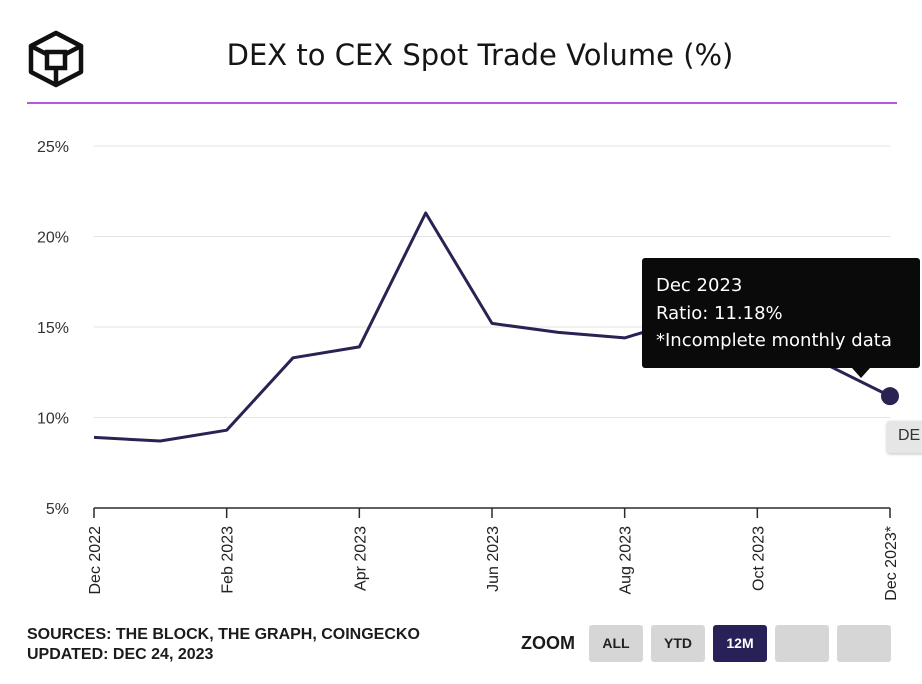 The image size is (922, 684). I want to click on x-tick-label: Dec 2023*, so click(891, 563).